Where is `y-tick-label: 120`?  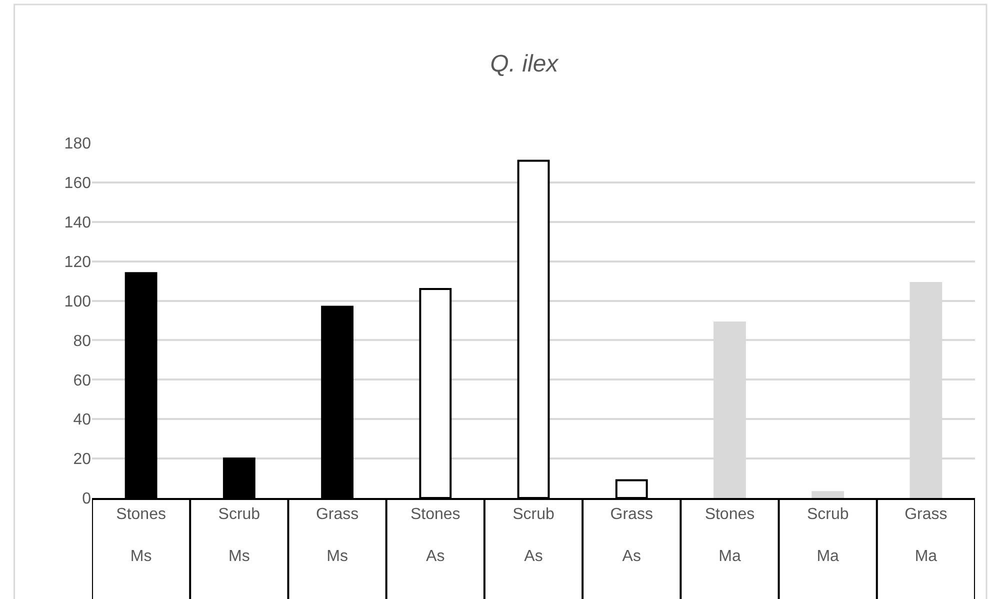
y-tick-label: 120 is located at coordinates (78, 262).